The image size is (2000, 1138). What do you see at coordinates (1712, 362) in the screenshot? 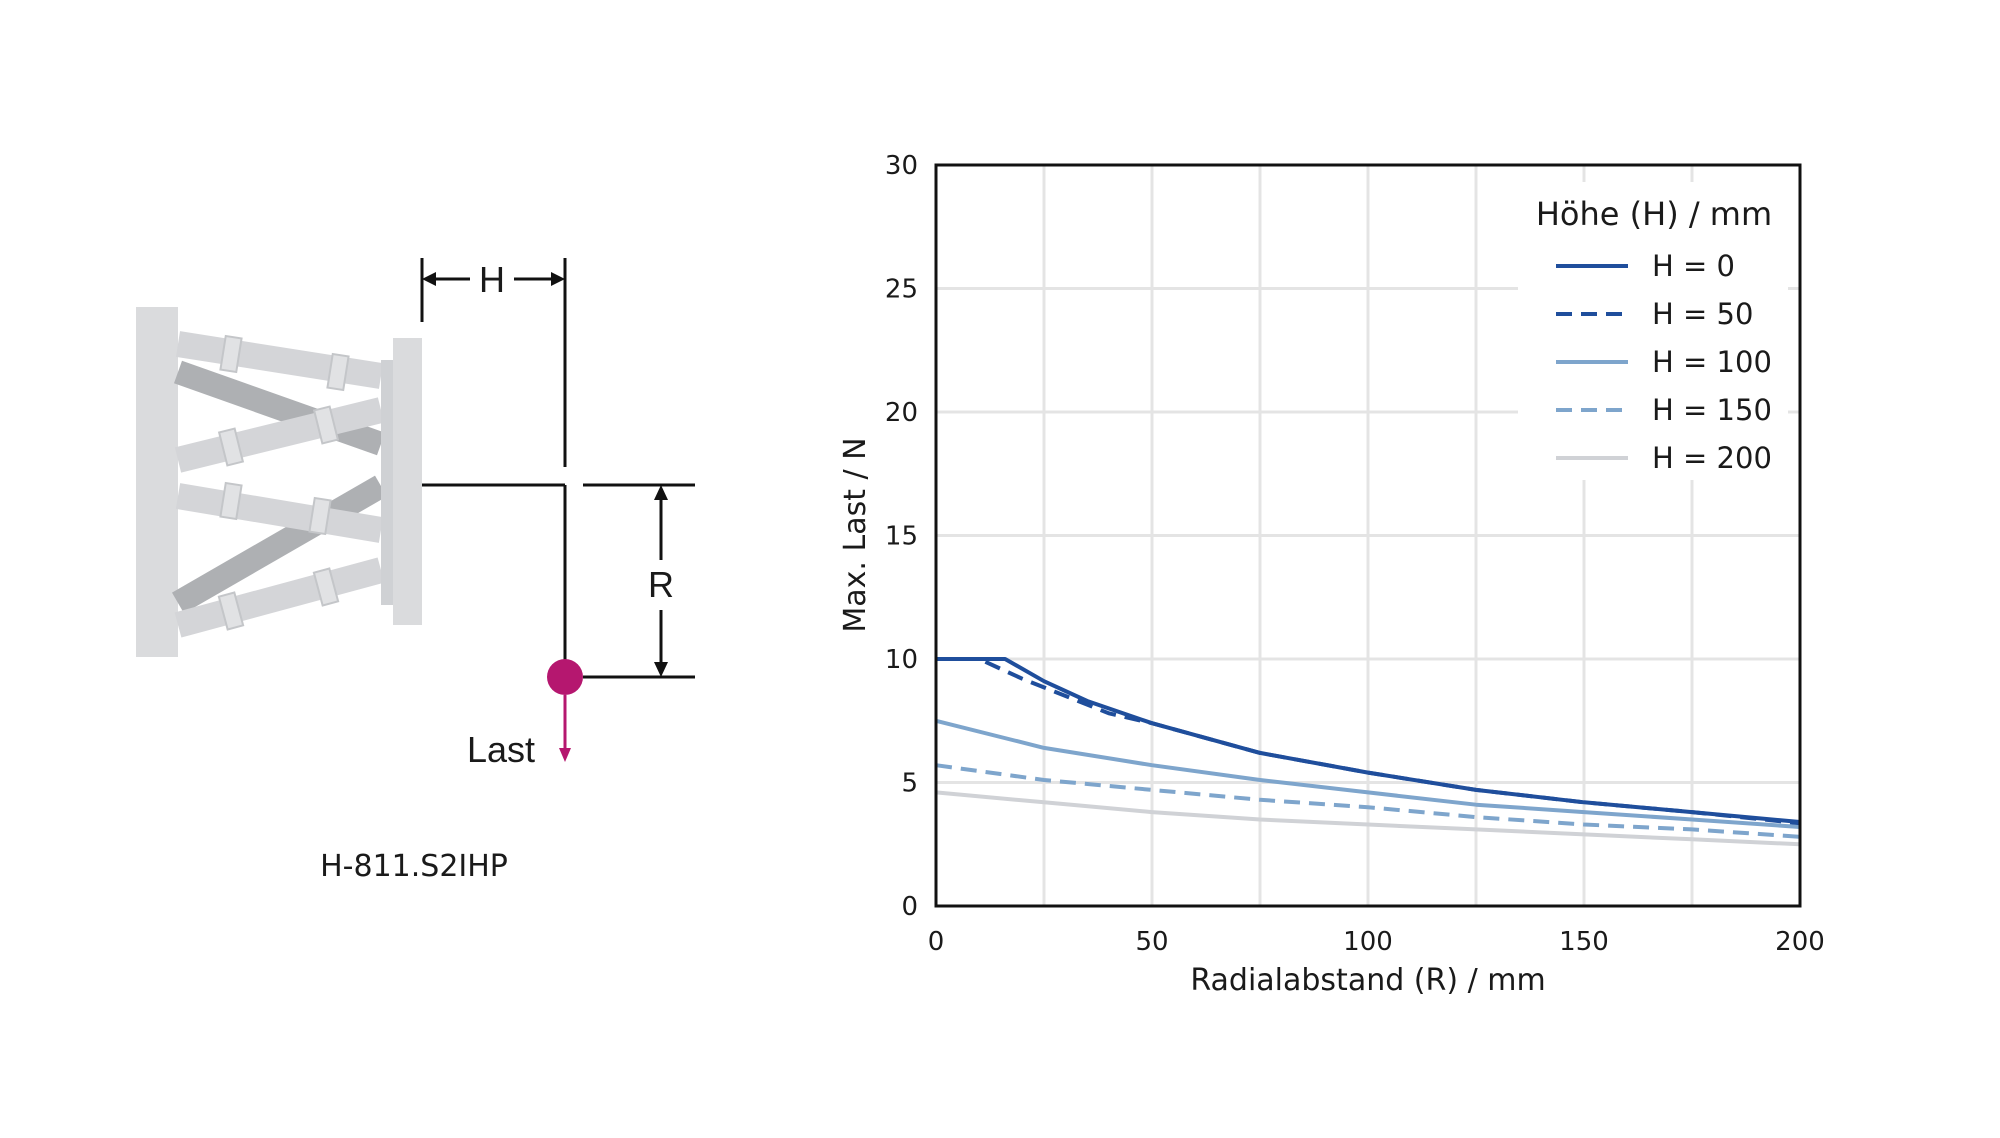
I see `legend-label: H = 100` at bounding box center [1712, 362].